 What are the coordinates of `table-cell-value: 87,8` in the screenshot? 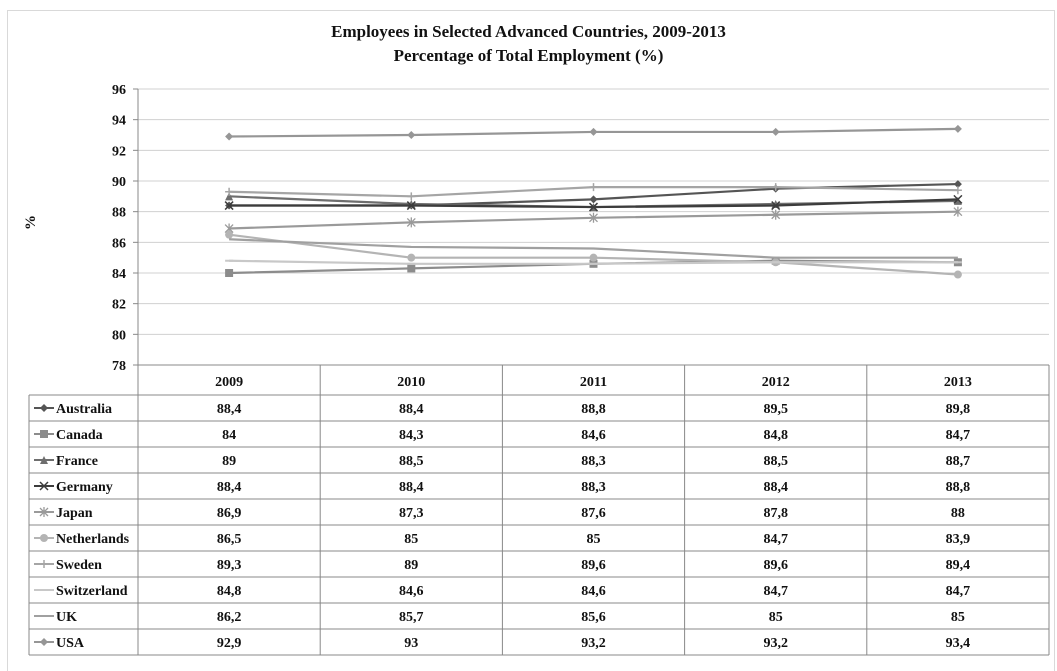 It's located at (775, 513).